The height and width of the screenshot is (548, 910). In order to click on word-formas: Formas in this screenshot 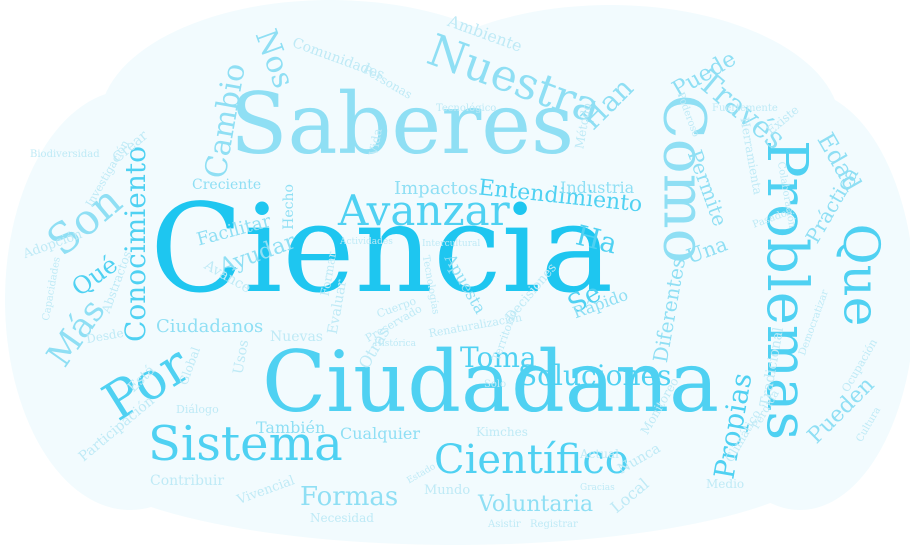, I will do `click(349, 497)`.